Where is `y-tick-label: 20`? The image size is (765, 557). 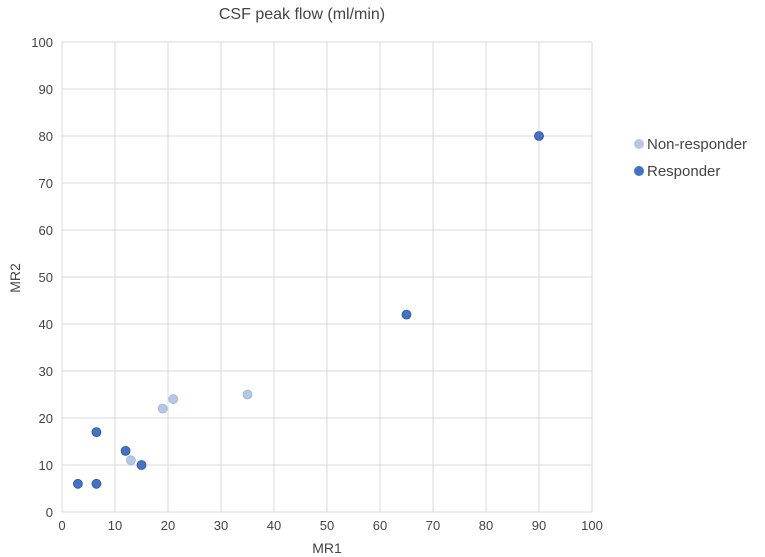 y-tick-label: 20 is located at coordinates (46, 418).